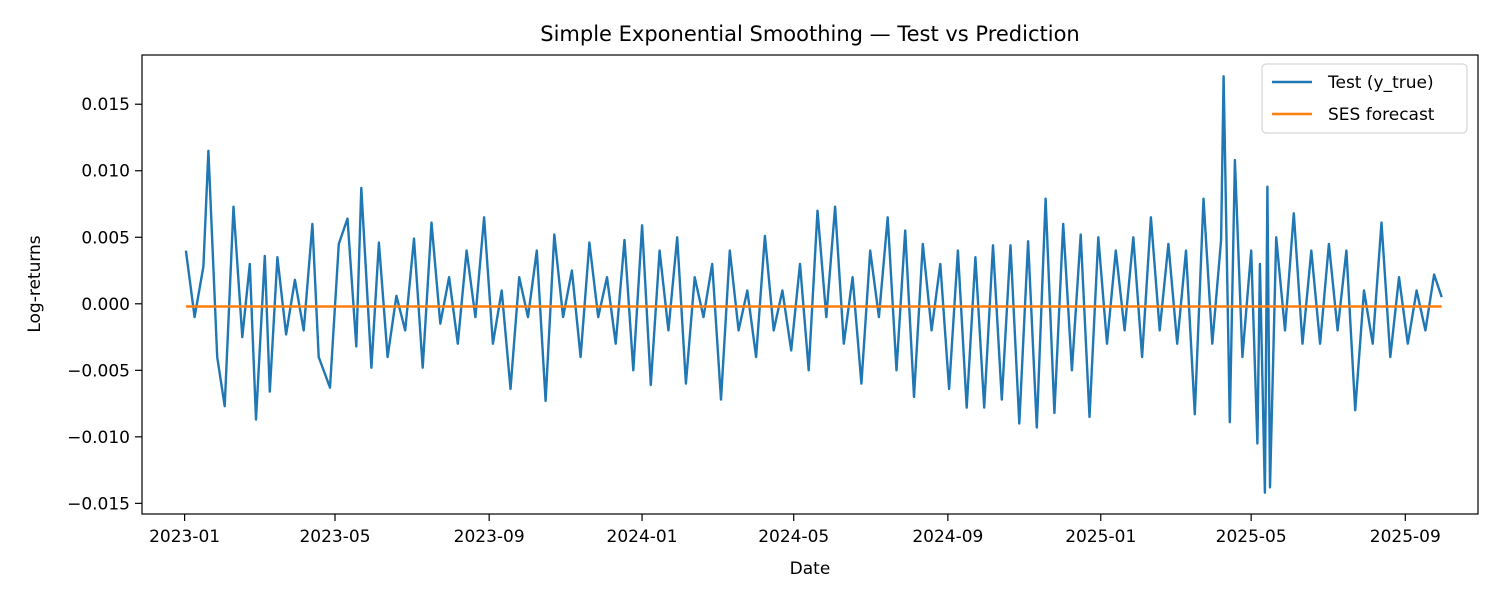 Image resolution: width=1500 pixels, height=604 pixels. I want to click on y-axis-ticks: 0.015 0.010 0.005 0.000 −0.005 −0.010 −0.015, so click(104, 304).